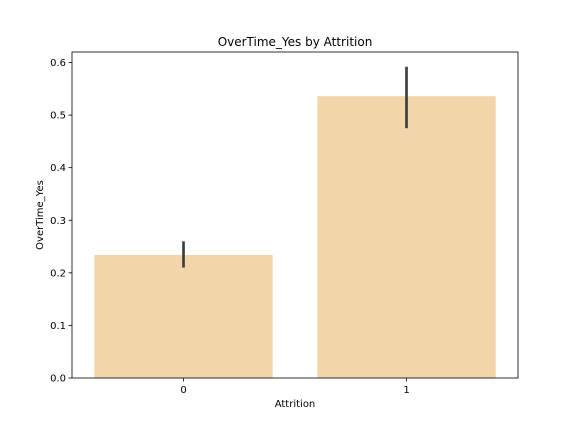  Describe the element at coordinates (295, 404) in the screenshot. I see `x-axis-label: Attrition` at that location.